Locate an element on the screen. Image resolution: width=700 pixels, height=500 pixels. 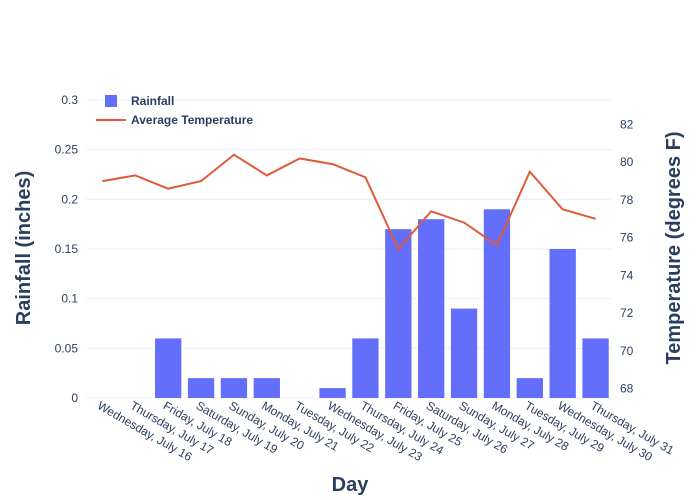
y-tick-label: 0 is located at coordinates (74, 398).